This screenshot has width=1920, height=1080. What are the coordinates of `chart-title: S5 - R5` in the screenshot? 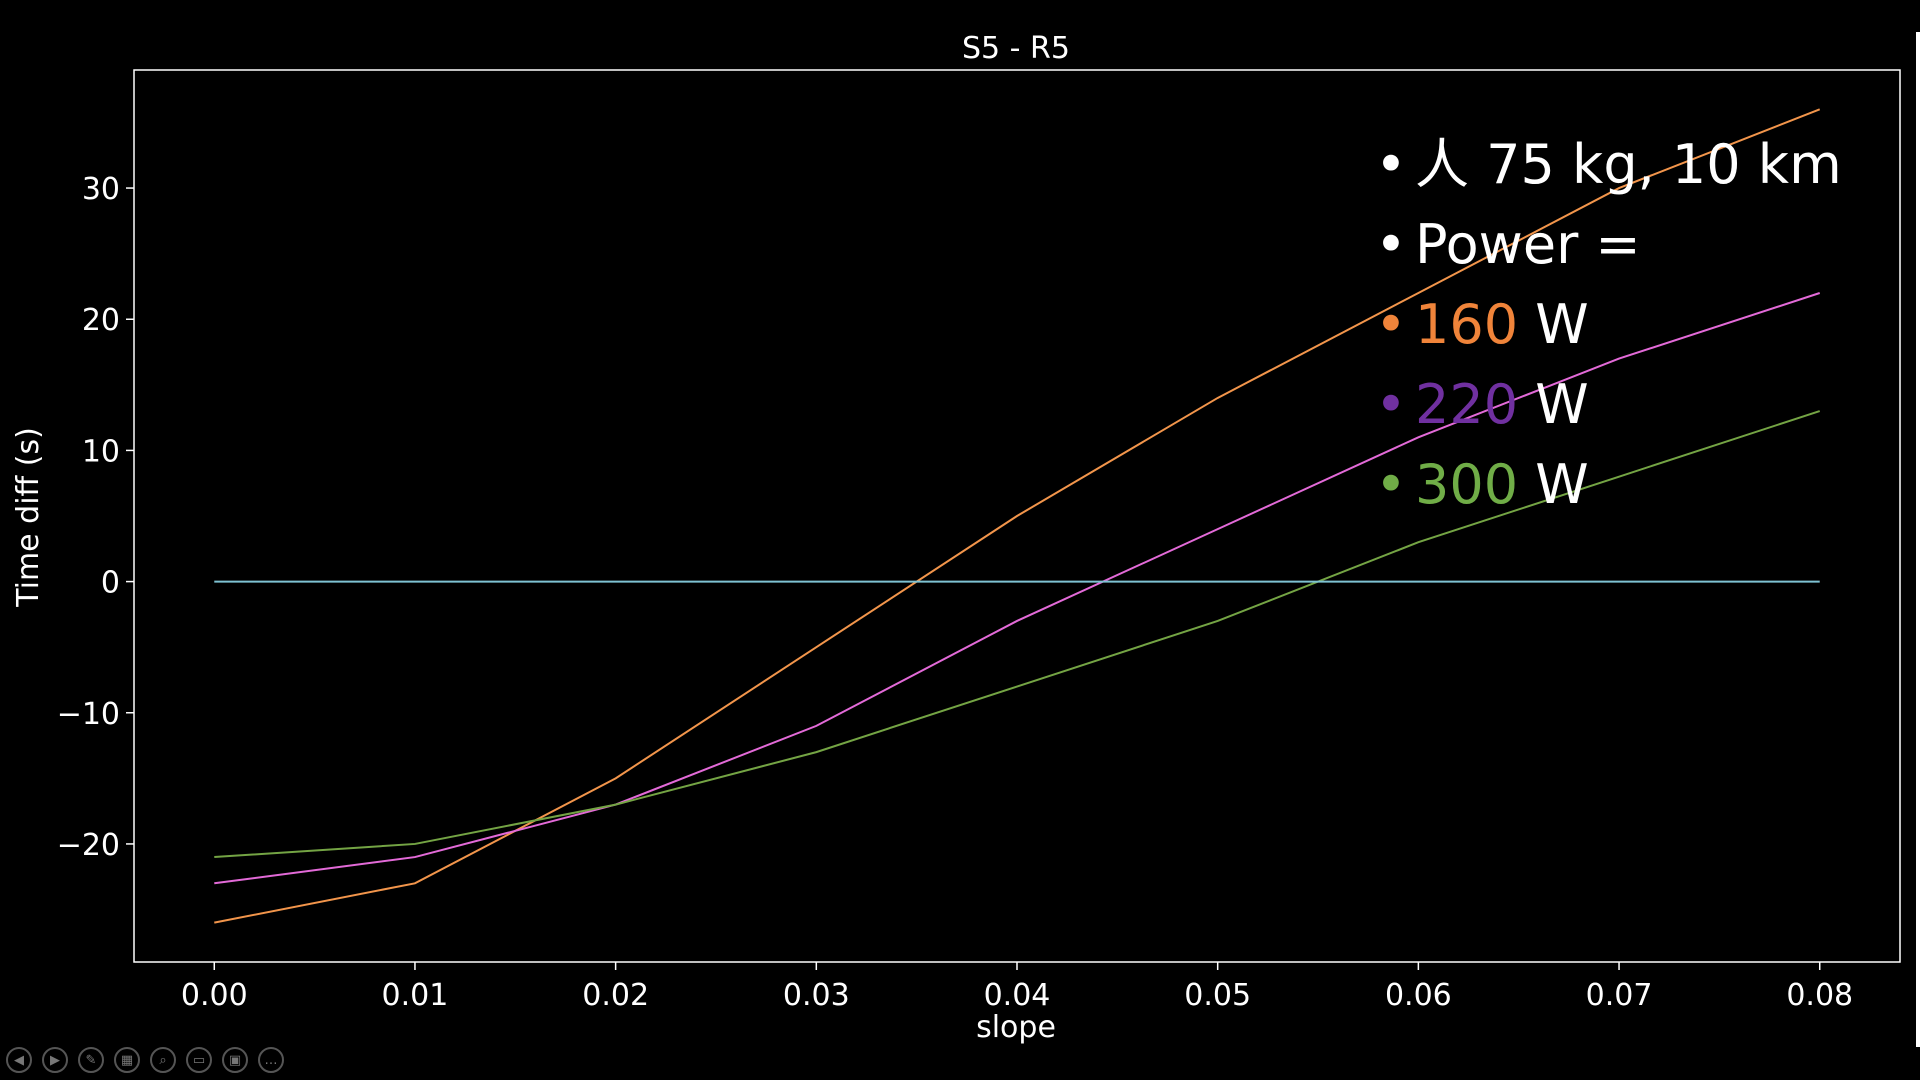 It's located at (1016, 48).